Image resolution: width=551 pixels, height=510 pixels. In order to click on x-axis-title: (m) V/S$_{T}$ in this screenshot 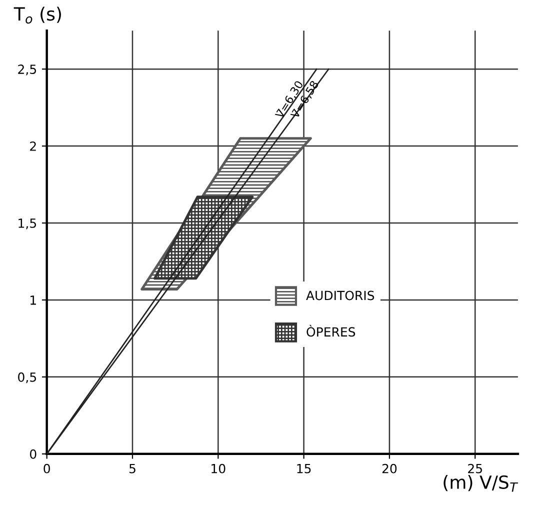, I will do `click(481, 483)`.